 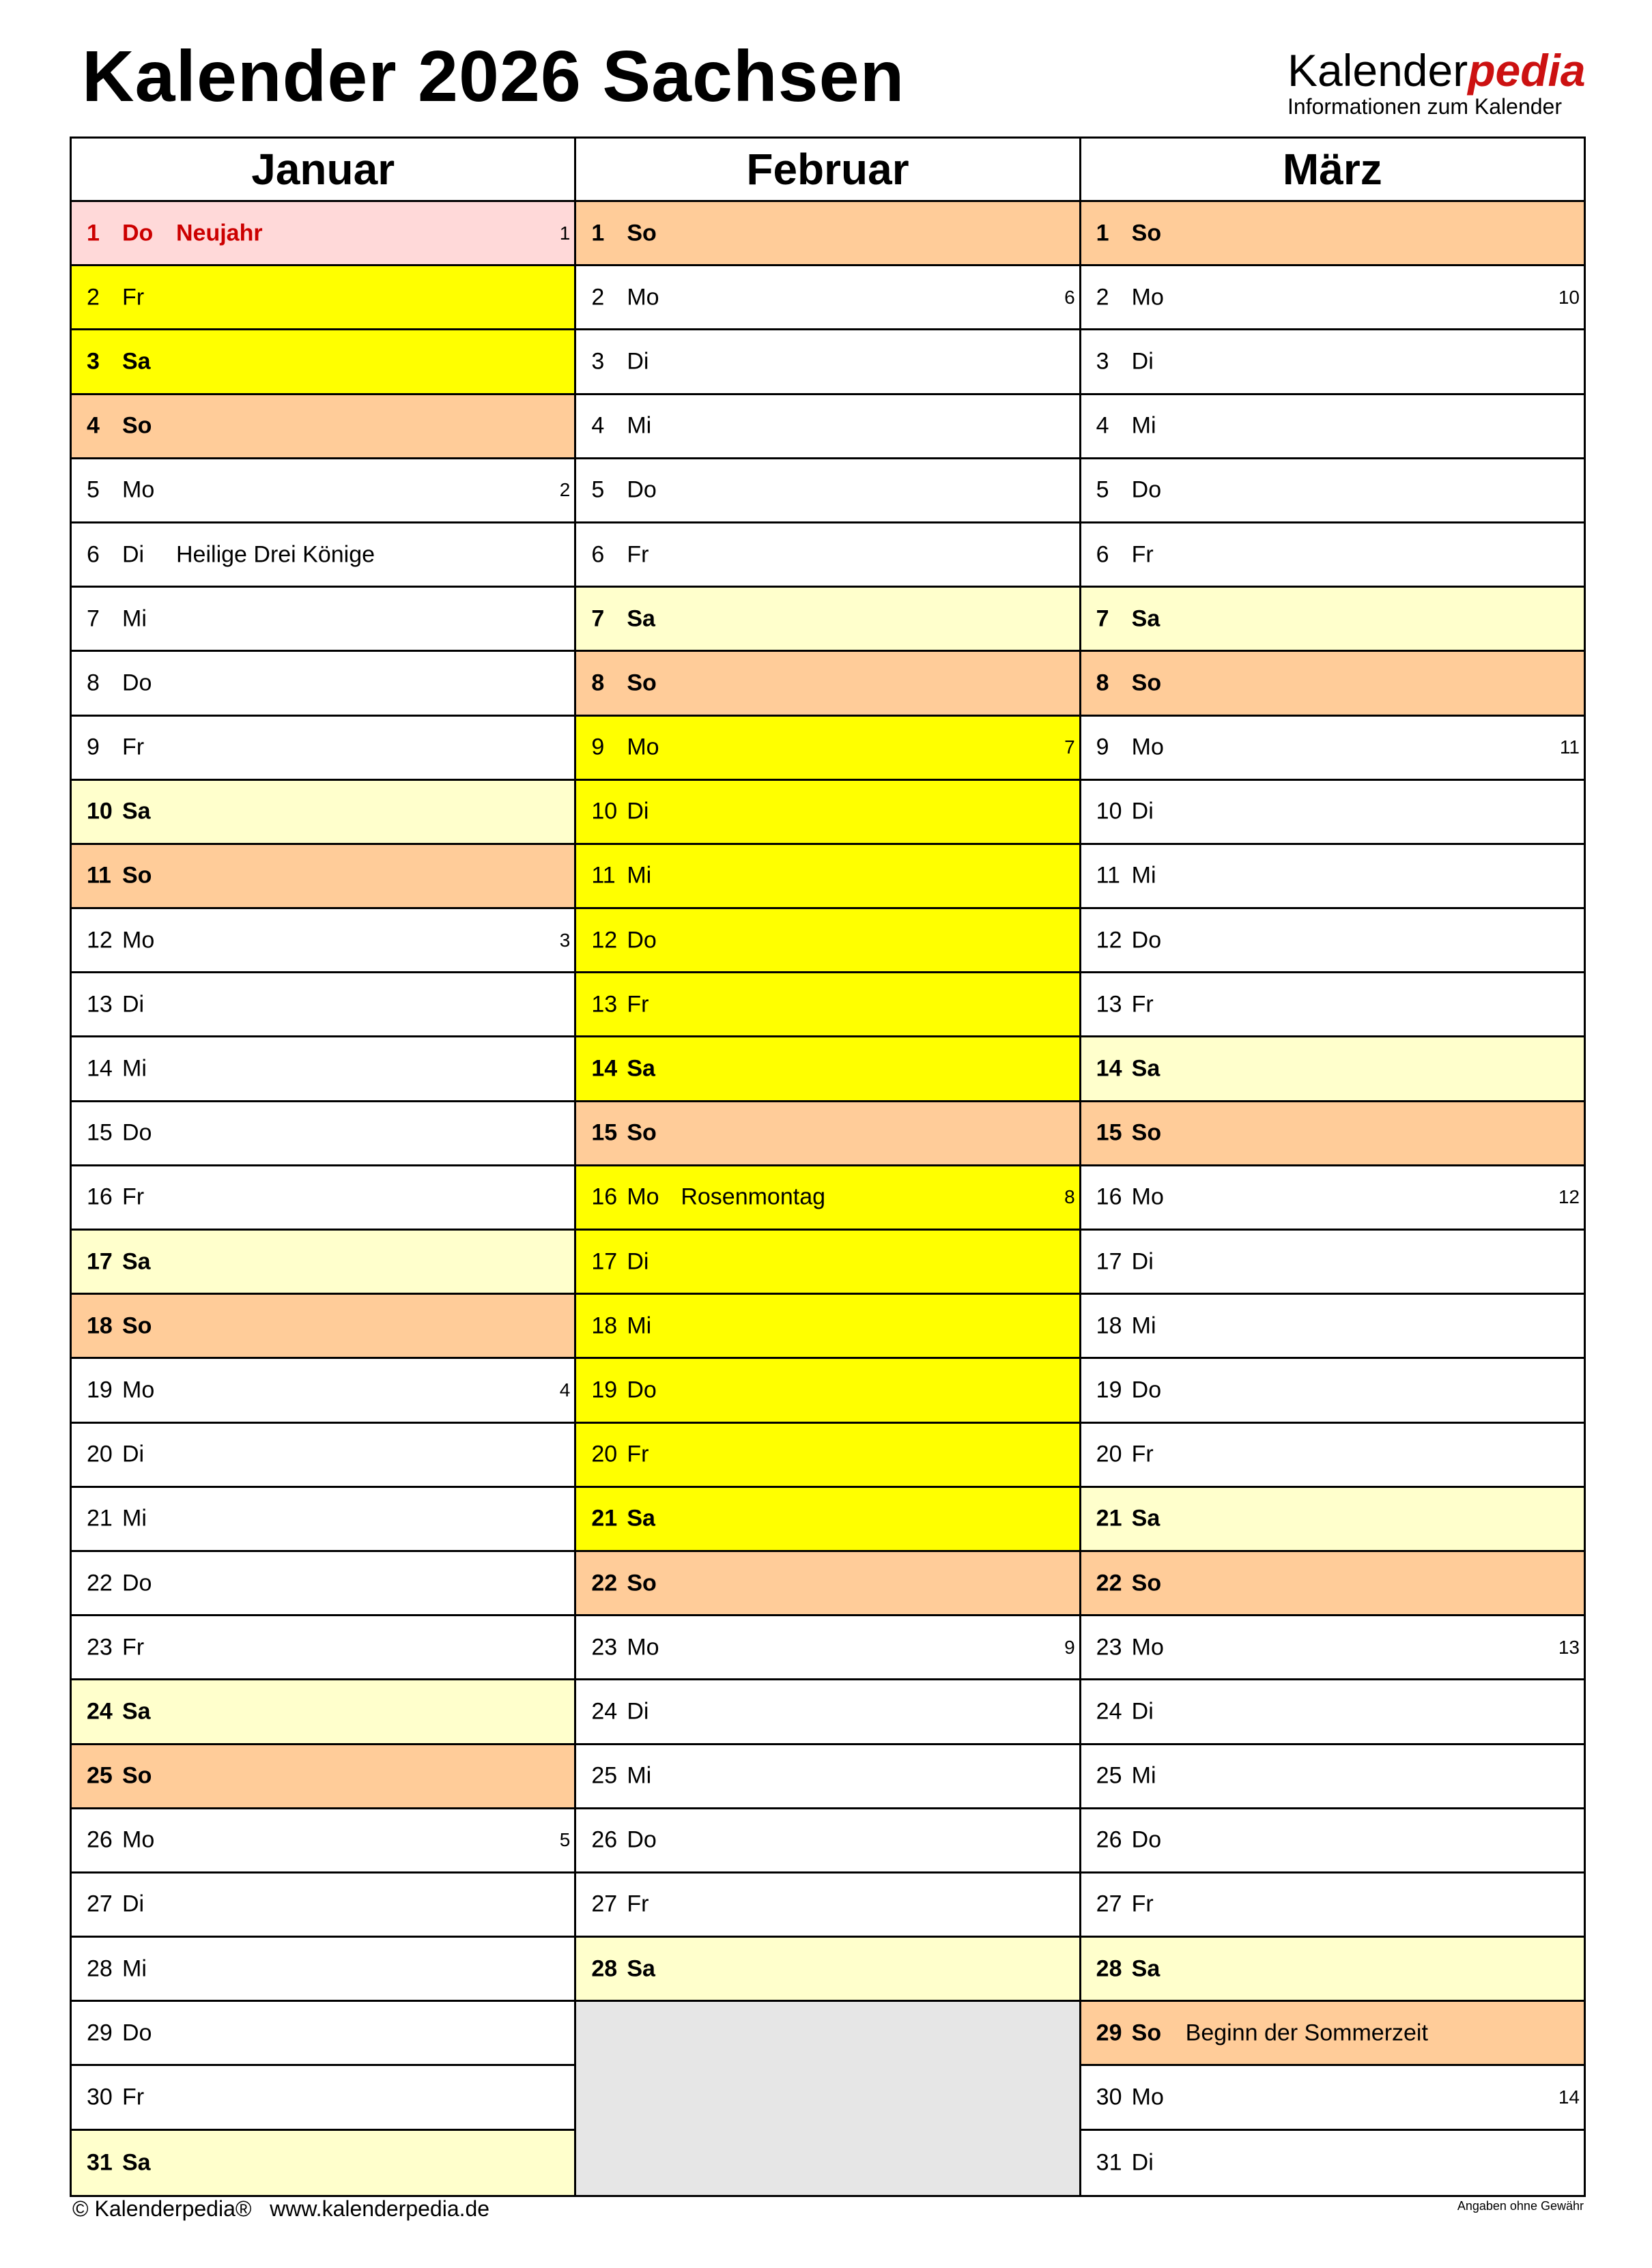 I want to click on week-number: 2, so click(x=565, y=490).